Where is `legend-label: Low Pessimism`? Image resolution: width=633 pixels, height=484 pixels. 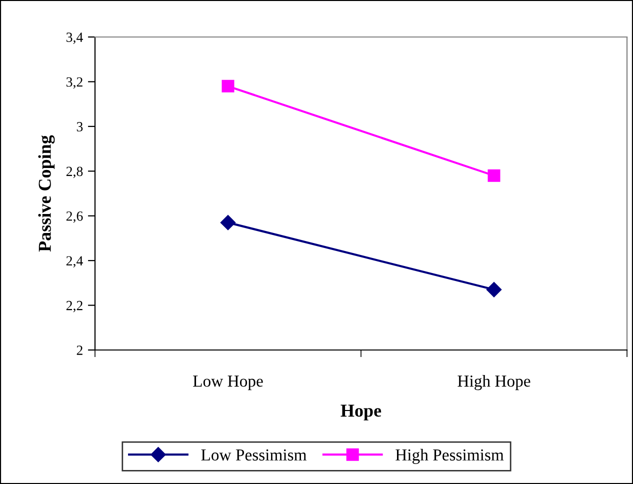 legend-label: Low Pessimism is located at coordinates (254, 455).